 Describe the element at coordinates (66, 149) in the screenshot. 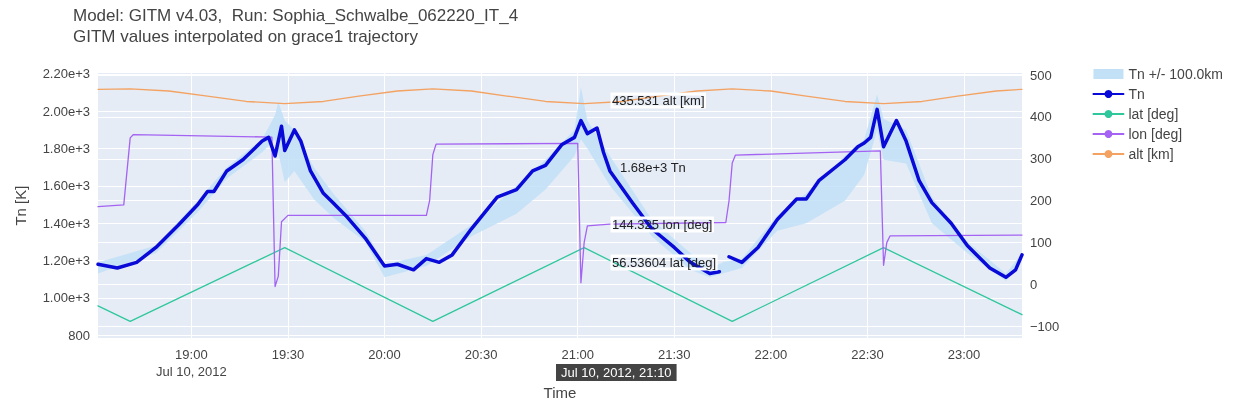

I see `y-tick-label: 1.80e+3` at that location.